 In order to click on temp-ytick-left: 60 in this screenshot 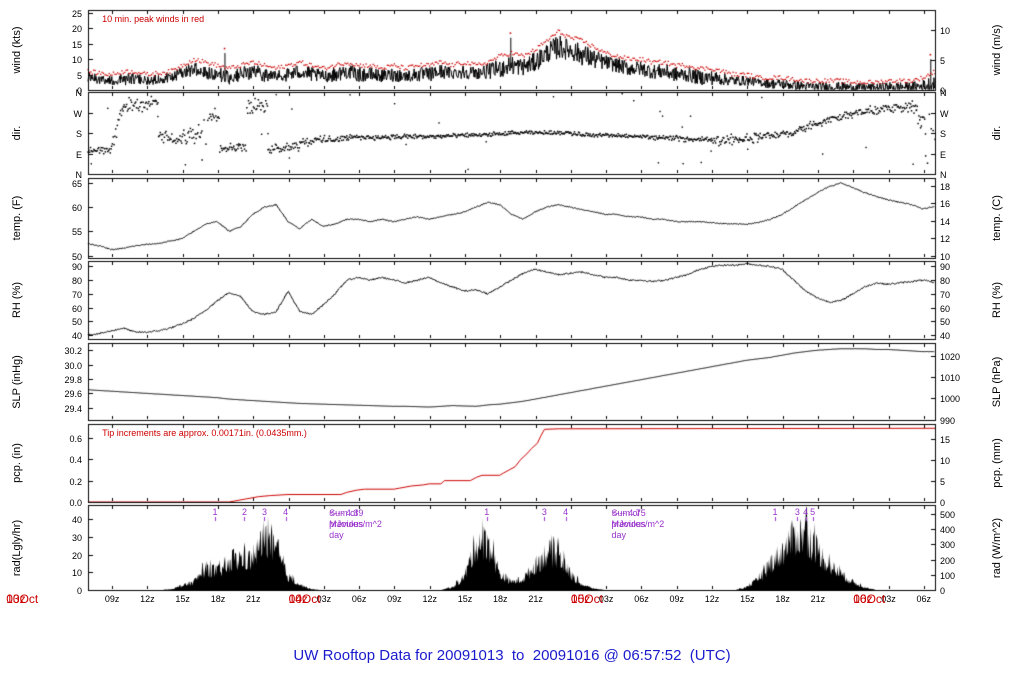, I will do `click(76, 207)`.